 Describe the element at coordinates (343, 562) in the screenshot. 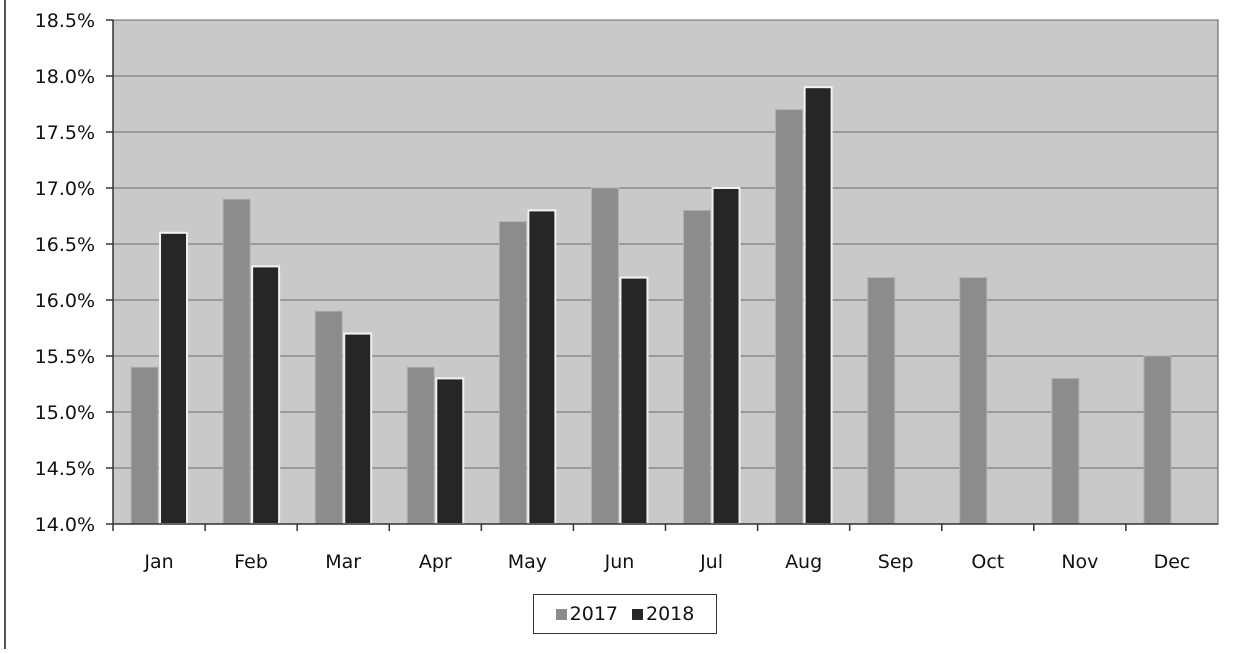

I see `x-tick-label-mar: Mar` at that location.